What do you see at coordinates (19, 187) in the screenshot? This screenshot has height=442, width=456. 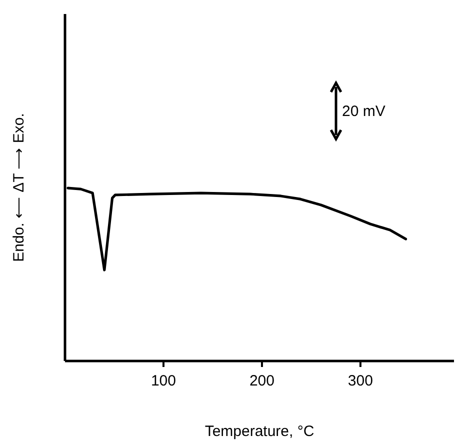 I see `y-axis-title: Endo. ⟵ ΔT ⟶ Exo.` at bounding box center [19, 187].